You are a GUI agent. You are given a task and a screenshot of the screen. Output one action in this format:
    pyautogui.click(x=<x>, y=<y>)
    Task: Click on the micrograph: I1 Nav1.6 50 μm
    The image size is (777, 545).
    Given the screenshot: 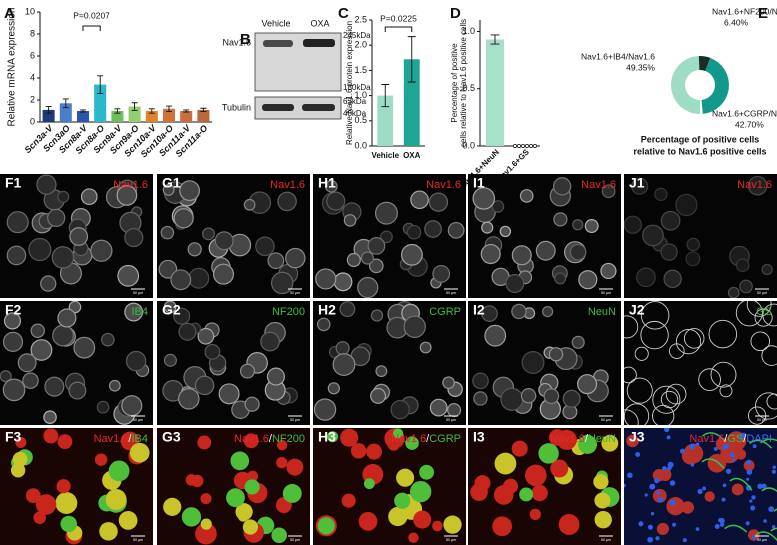 What is the action you would take?
    pyautogui.click(x=544, y=236)
    